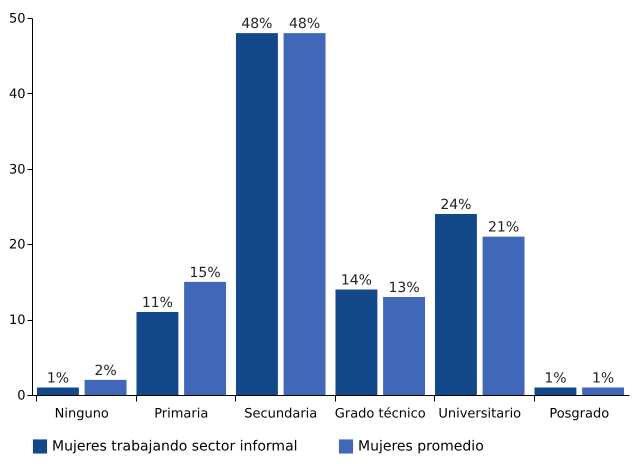 Image resolution: width=643 pixels, height=464 pixels. I want to click on x-tick-label: Universitario, so click(480, 414).